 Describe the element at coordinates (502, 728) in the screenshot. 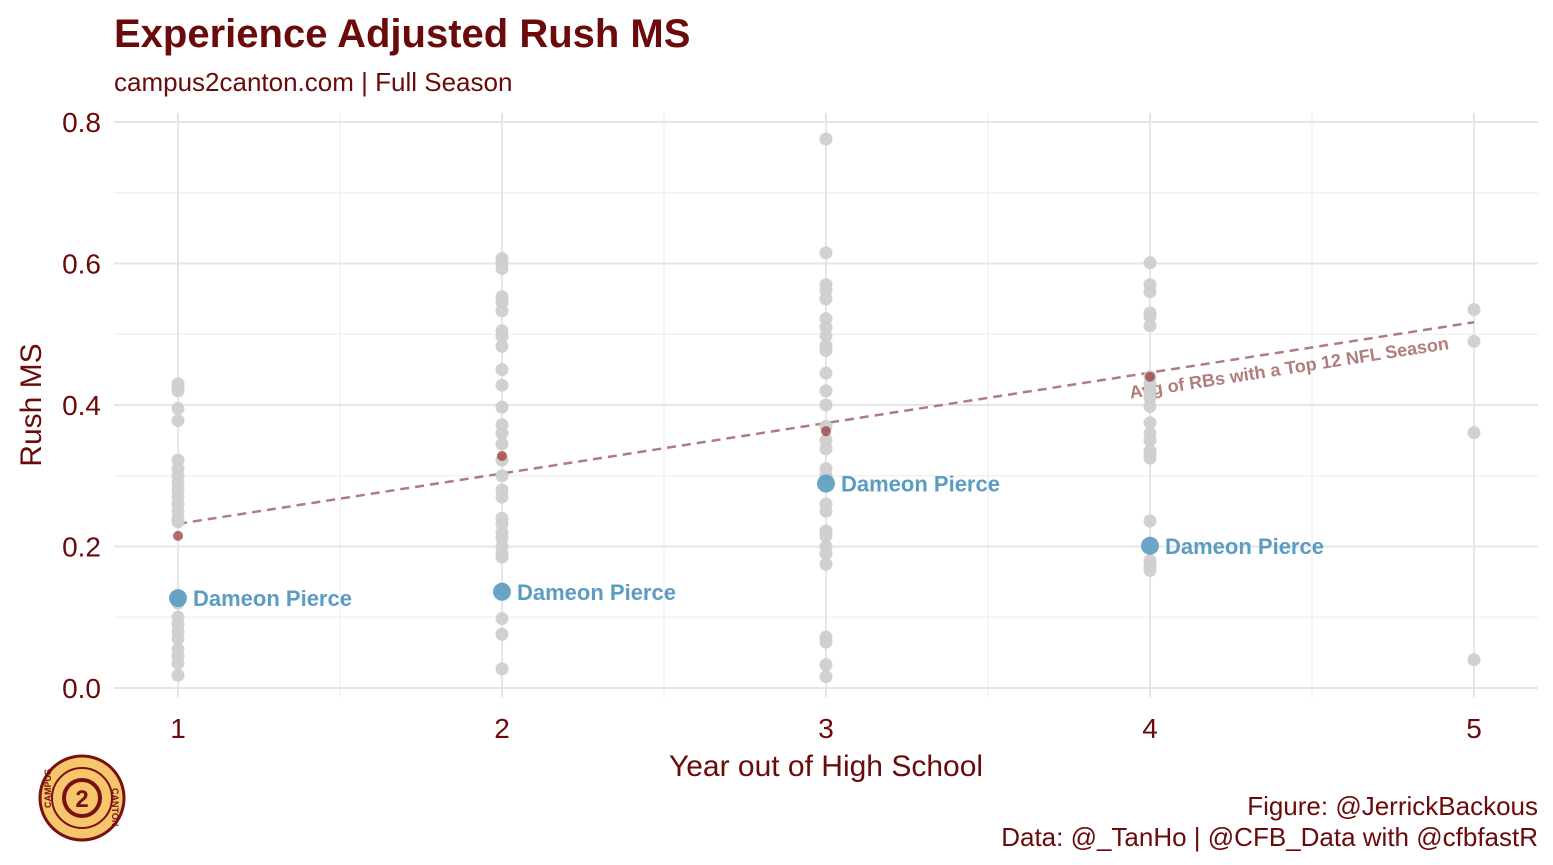

I see `x-tick-label: 2` at that location.